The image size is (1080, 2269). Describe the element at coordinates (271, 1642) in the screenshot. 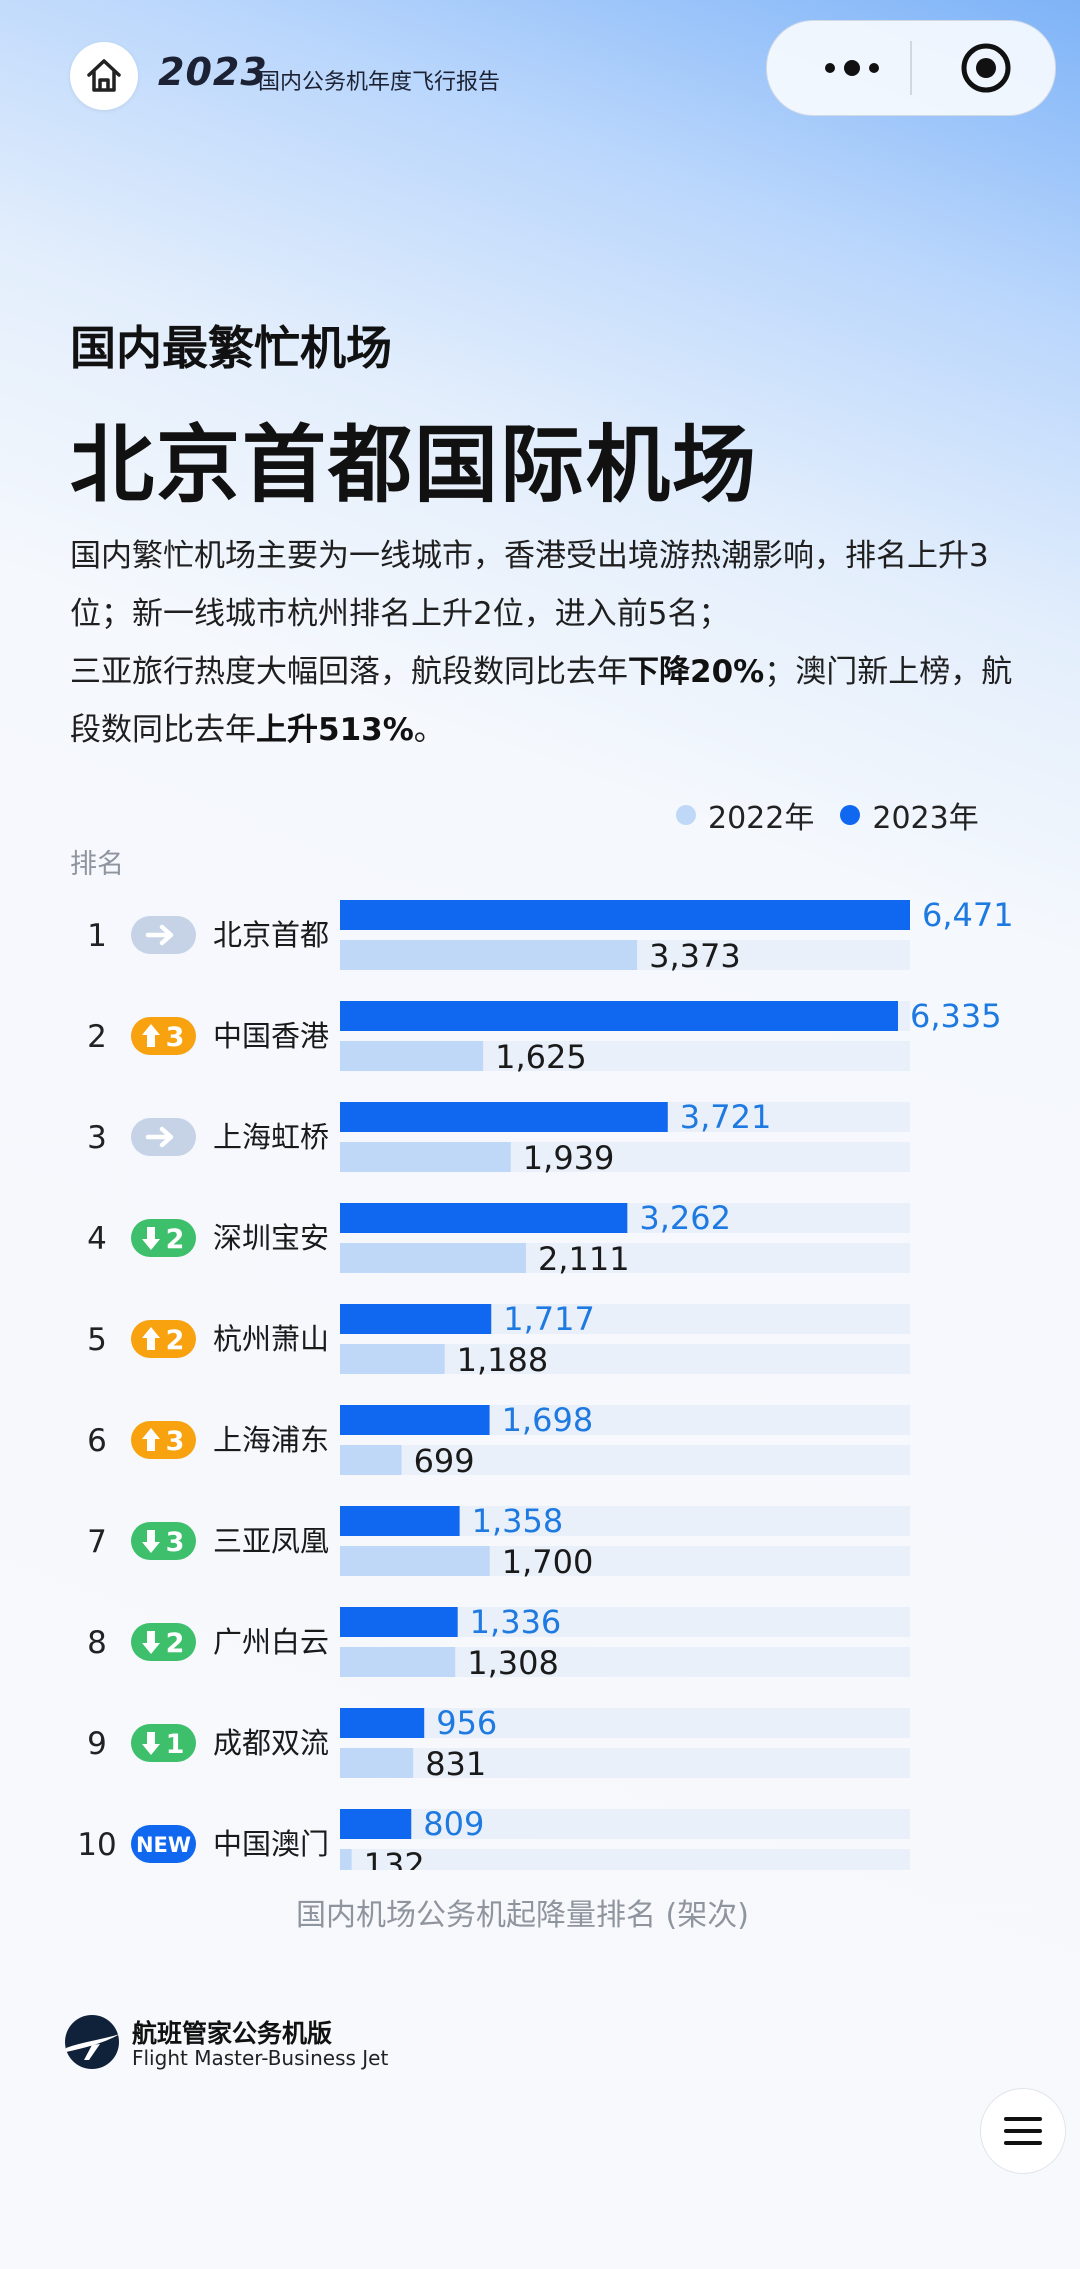

I see `airport-name: 广州白云` at that location.